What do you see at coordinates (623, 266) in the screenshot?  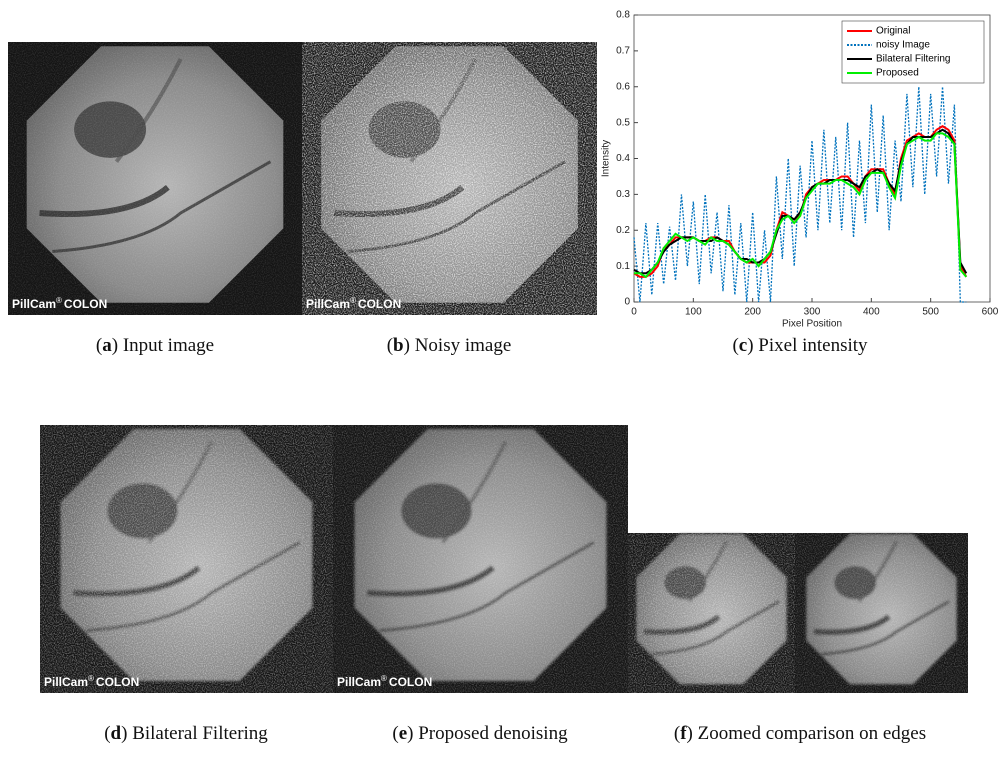 I see `y-tick-label: 0.1` at bounding box center [623, 266].